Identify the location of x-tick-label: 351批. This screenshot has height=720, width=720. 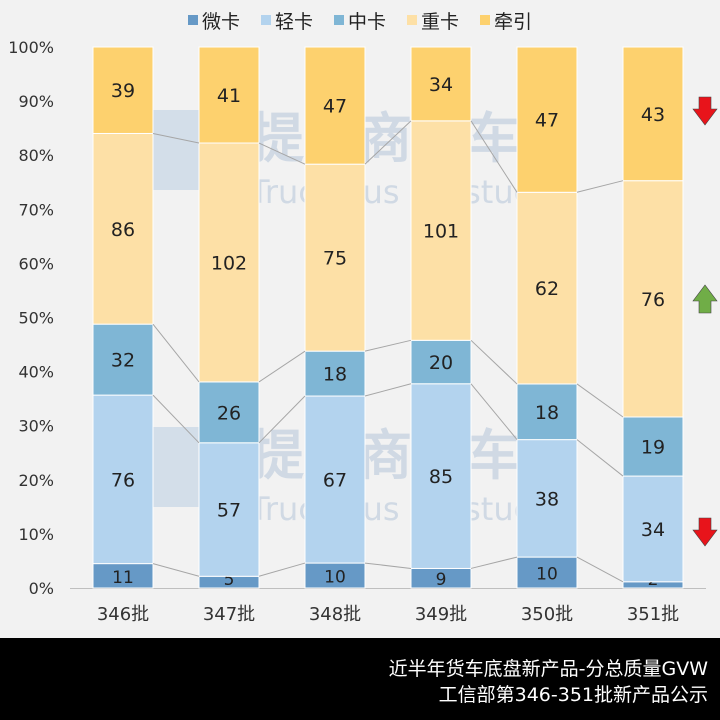
(653, 614).